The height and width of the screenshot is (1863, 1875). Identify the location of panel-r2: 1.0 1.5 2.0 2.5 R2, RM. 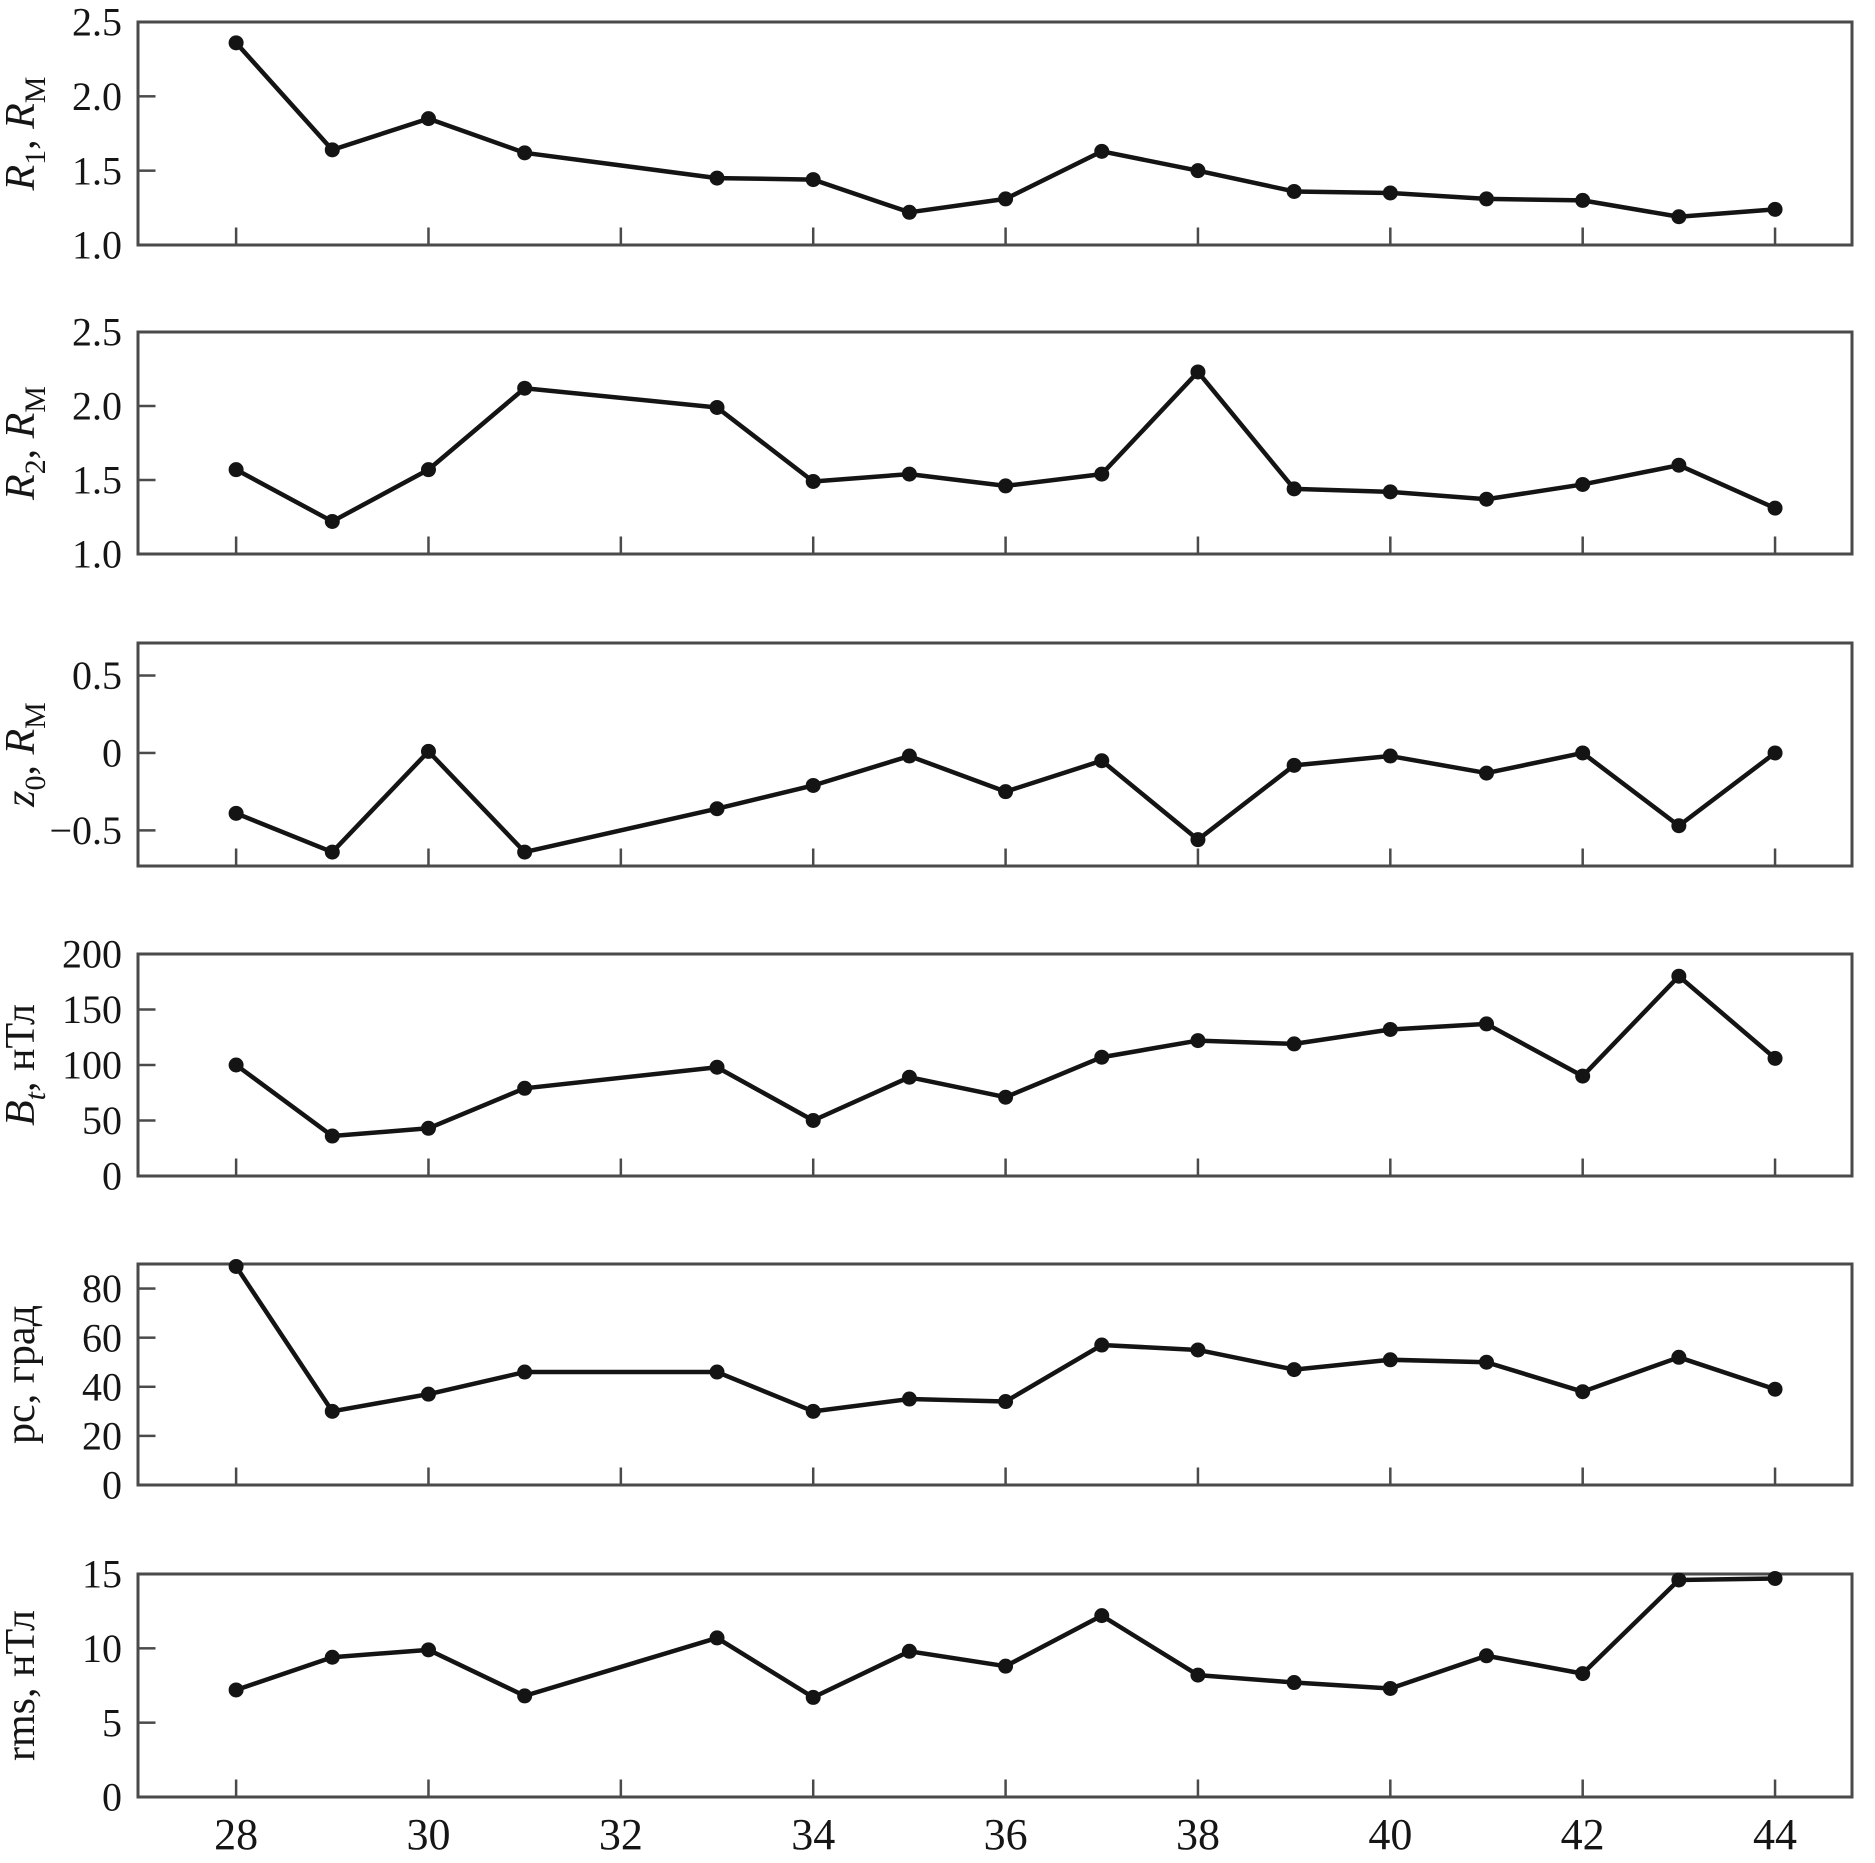
(927, 443).